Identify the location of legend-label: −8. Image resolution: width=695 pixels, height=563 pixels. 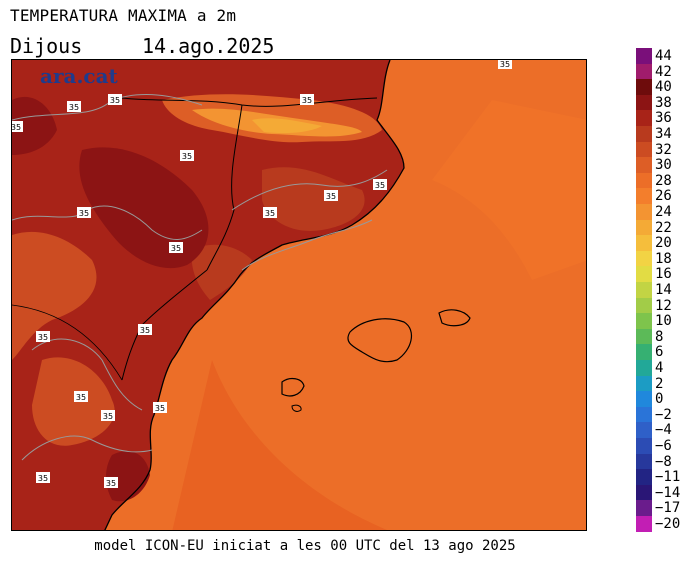
(663, 461).